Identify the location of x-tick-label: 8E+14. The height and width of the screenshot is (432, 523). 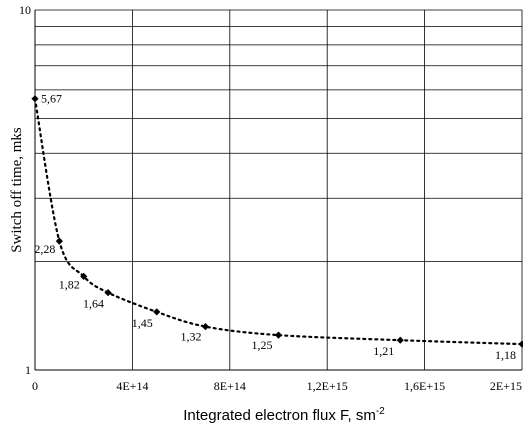
(230, 386).